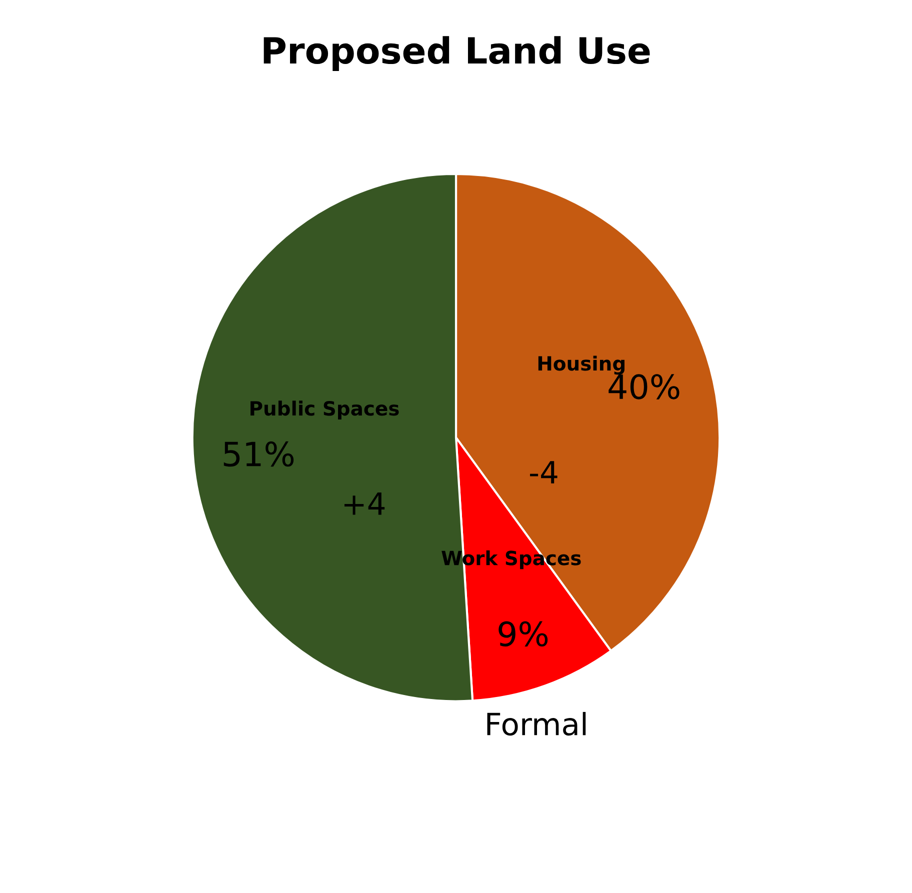 The width and height of the screenshot is (912, 893). What do you see at coordinates (536, 724) in the screenshot?
I see `text: Formal` at bounding box center [536, 724].